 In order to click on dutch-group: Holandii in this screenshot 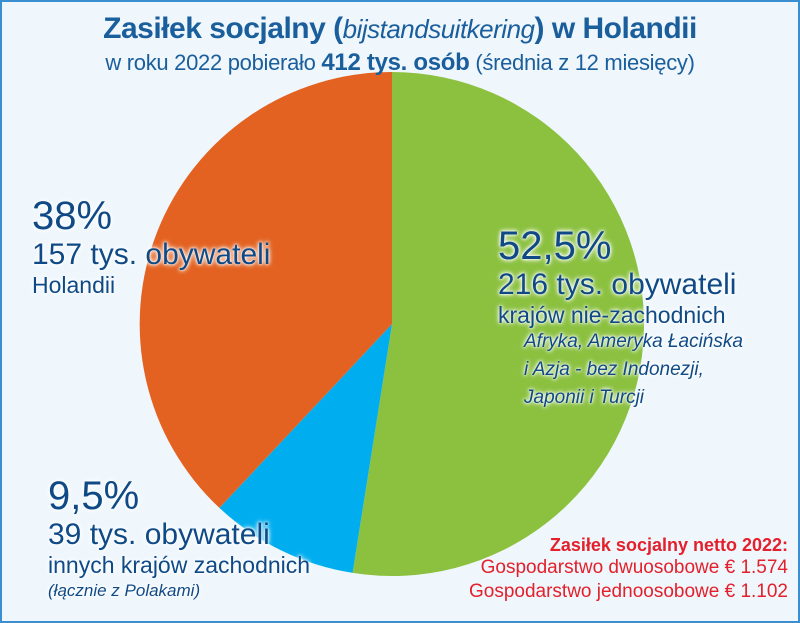, I will do `click(74, 285)`.